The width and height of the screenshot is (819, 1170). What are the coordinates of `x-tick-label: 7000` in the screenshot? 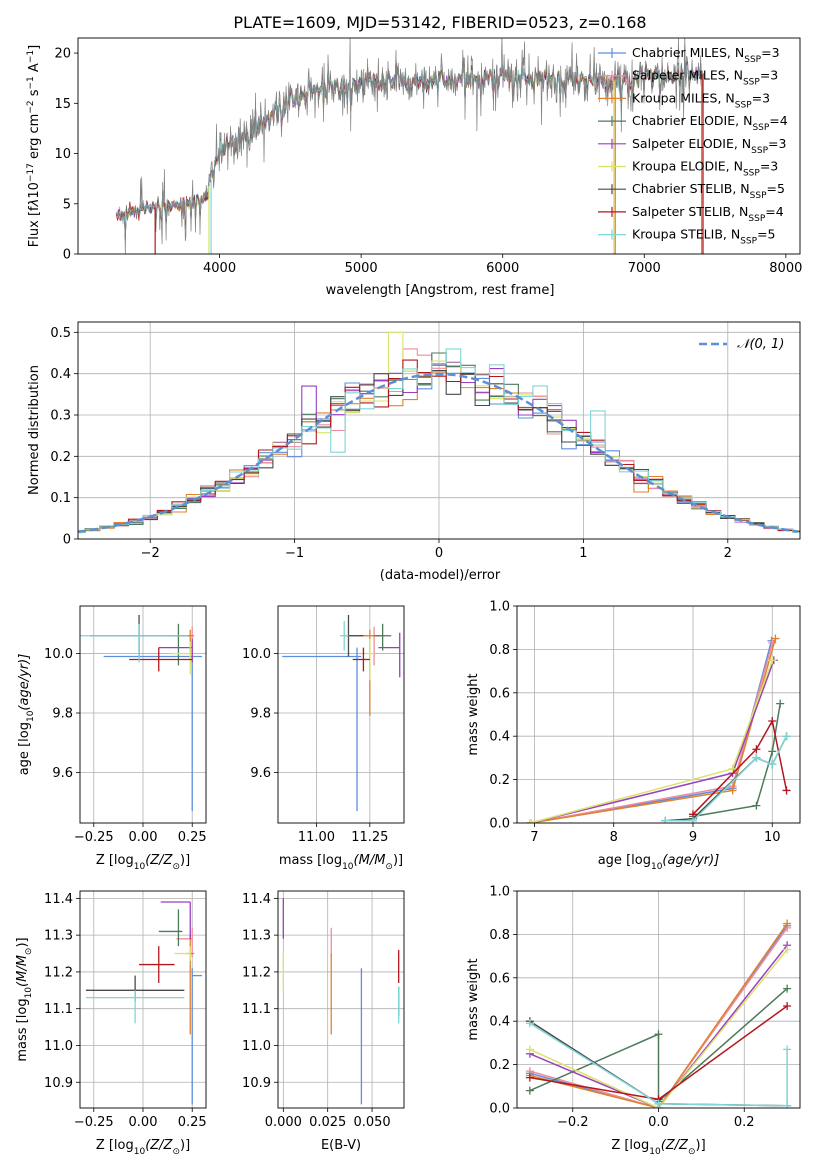 It's located at (644, 268).